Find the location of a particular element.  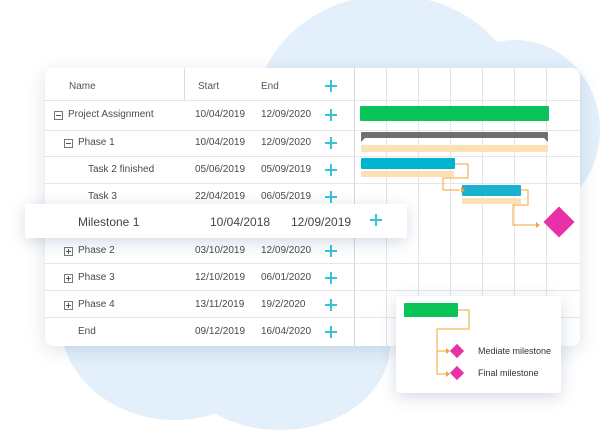

task-start: 12/10/2019 is located at coordinates (220, 277).